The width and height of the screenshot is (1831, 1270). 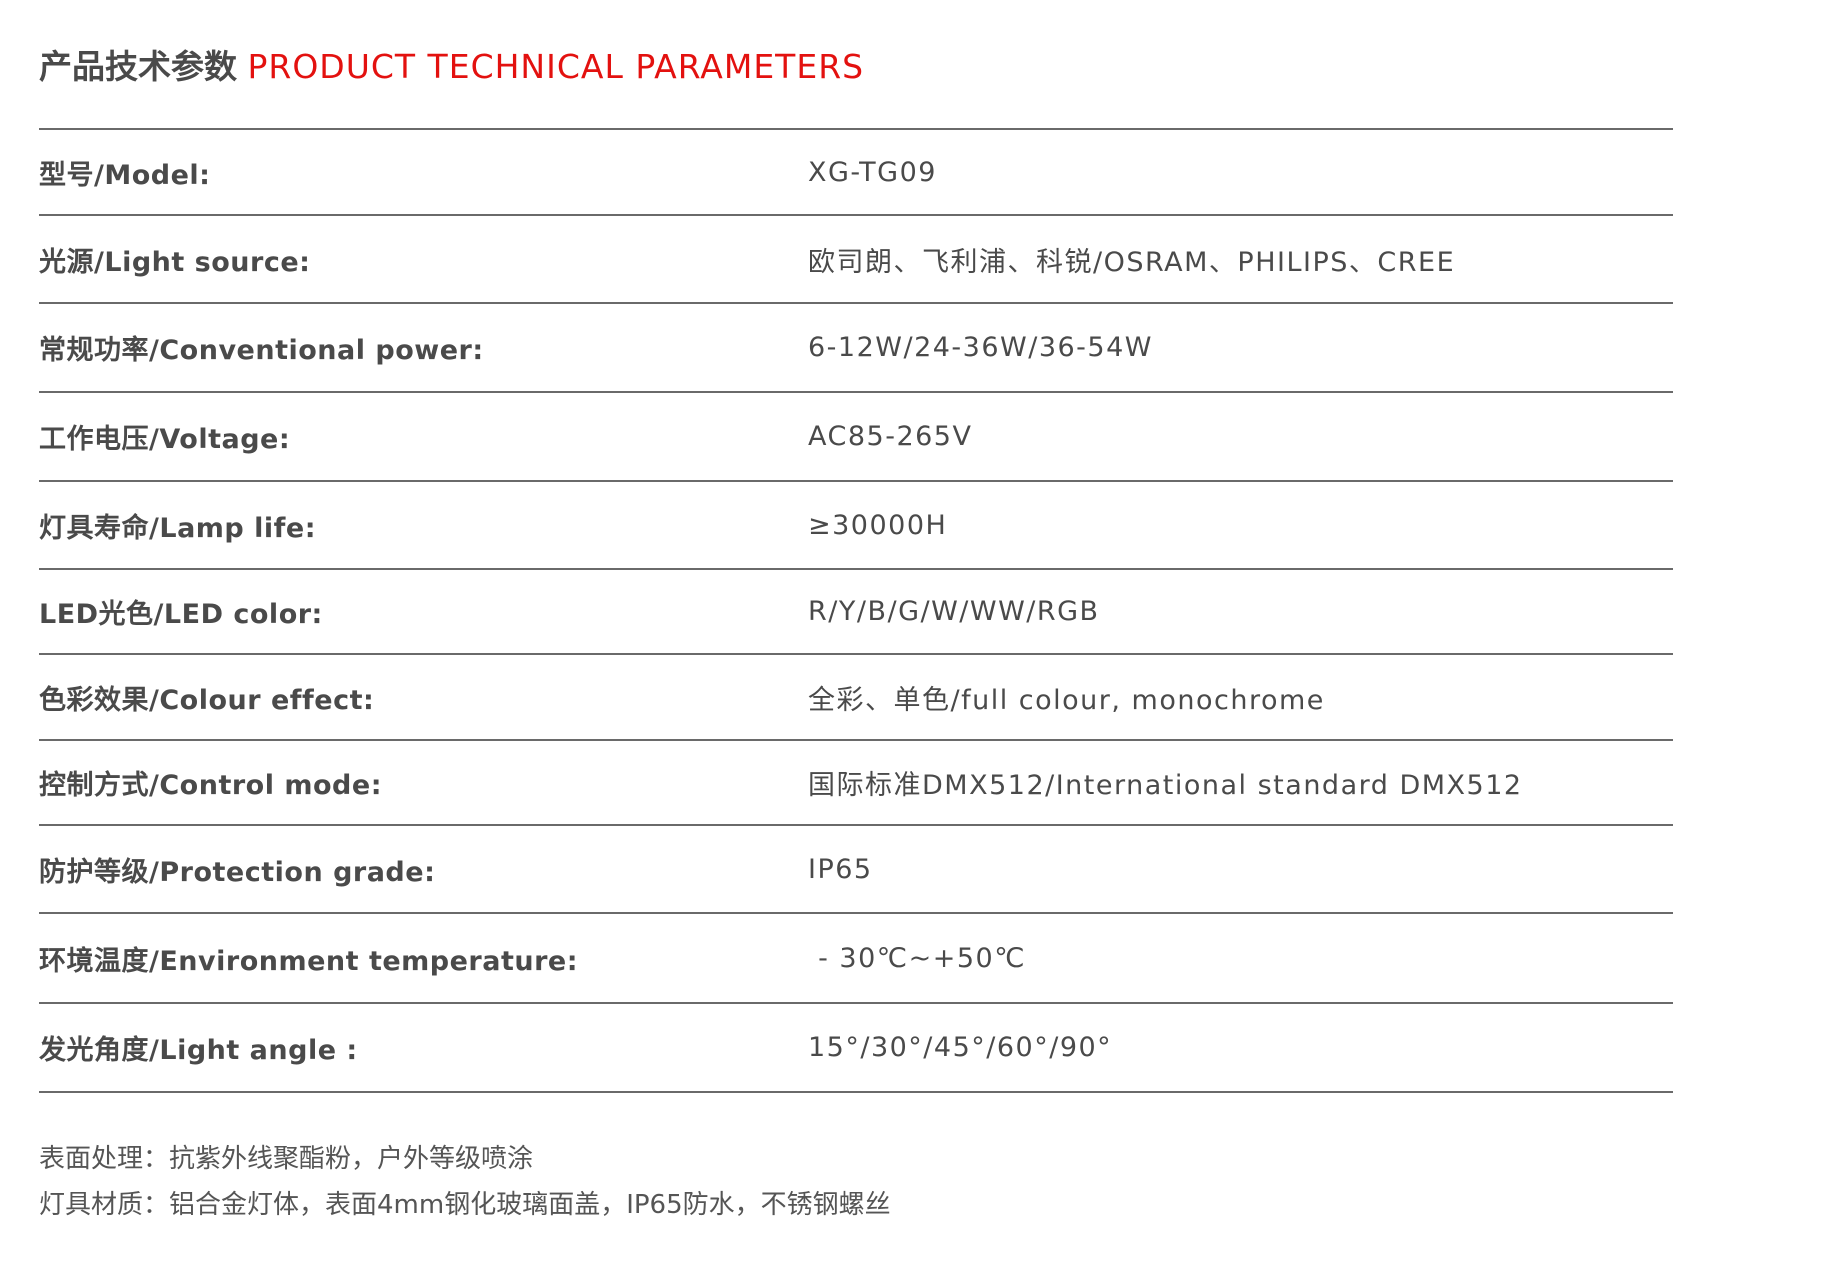 What do you see at coordinates (207, 700) in the screenshot?
I see `parameter-label: 色彩效果/Colour effect:` at bounding box center [207, 700].